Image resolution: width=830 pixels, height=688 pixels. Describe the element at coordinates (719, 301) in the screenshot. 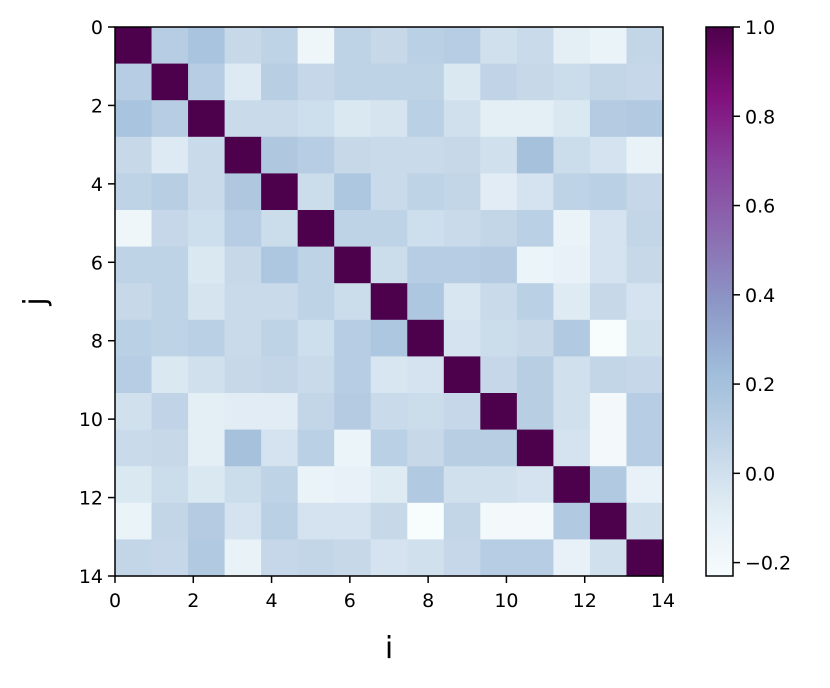

I see `colorbar` at that location.